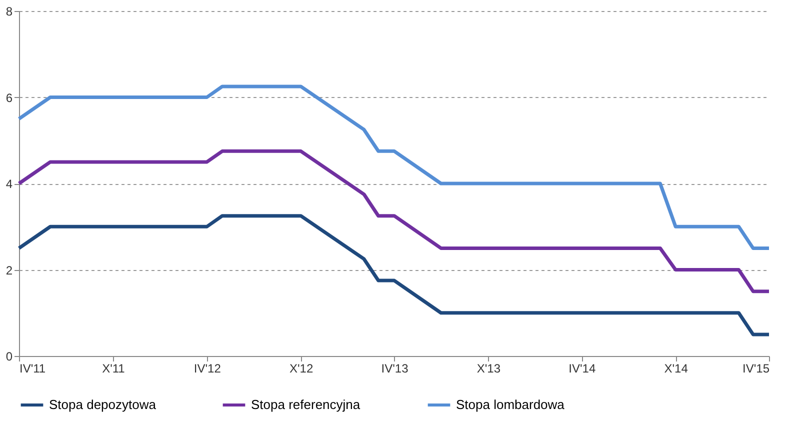 Image resolution: width=808 pixels, height=427 pixels. I want to click on y-tick-label: 0, so click(9, 357).